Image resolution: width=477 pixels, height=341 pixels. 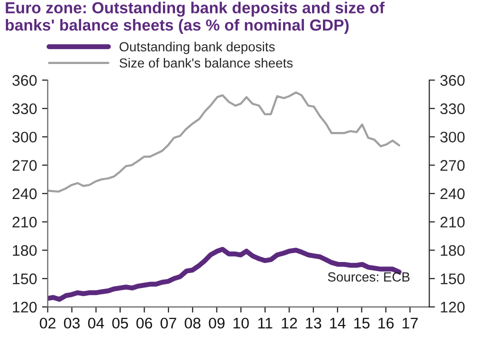 I want to click on x-tick-label: 02, so click(x=48, y=323).